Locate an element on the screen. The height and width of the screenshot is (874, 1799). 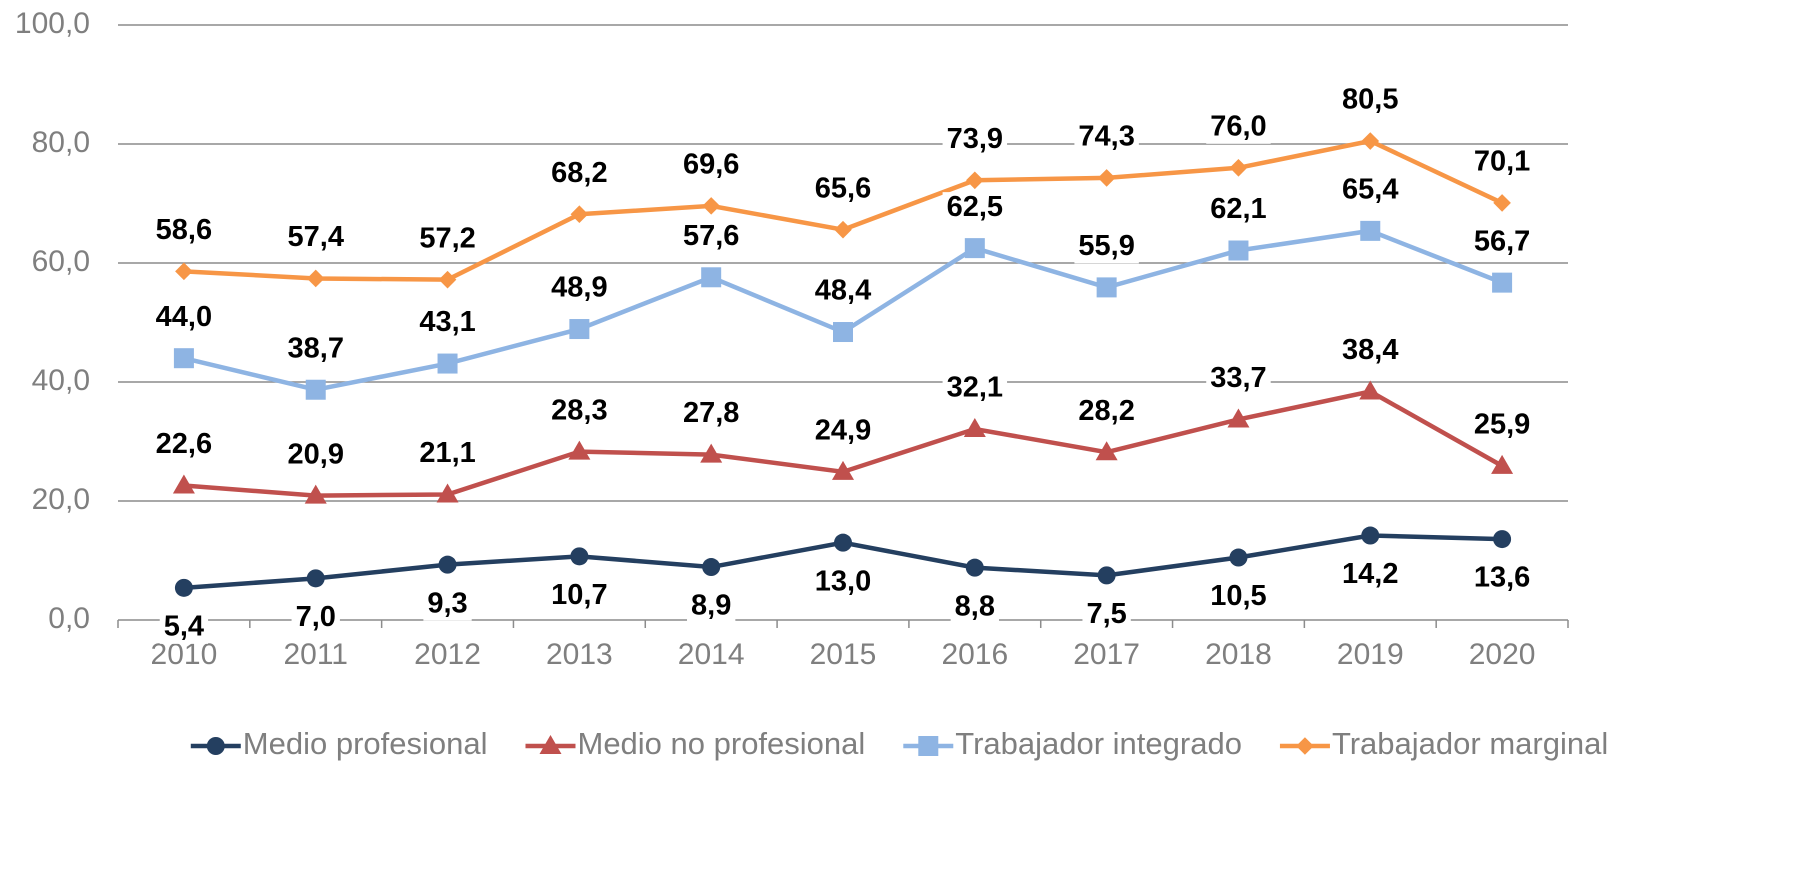
data-label: 65,4 is located at coordinates (1370, 190).